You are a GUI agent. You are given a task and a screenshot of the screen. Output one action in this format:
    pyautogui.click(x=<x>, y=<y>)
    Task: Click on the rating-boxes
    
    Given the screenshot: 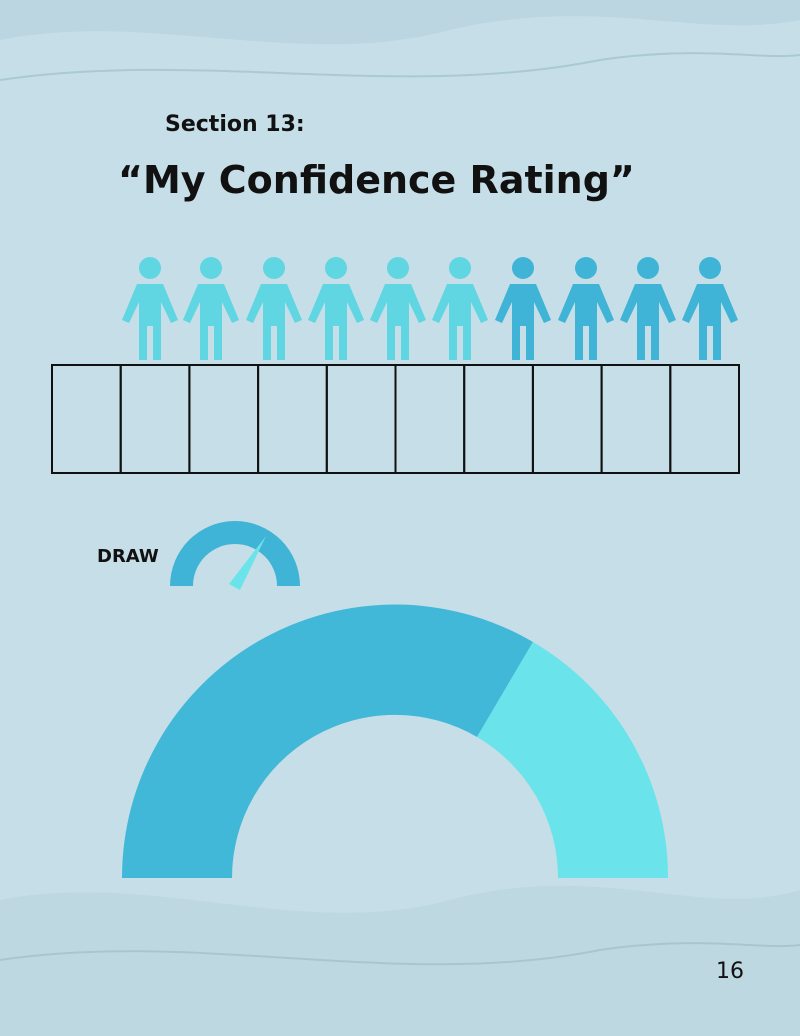 What is the action you would take?
    pyautogui.click(x=395, y=419)
    